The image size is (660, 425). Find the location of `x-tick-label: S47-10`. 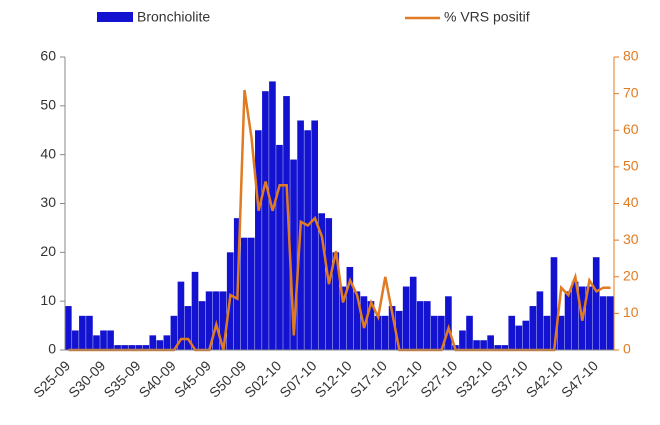

x-tick-label: S47-10 is located at coordinates (579, 378).